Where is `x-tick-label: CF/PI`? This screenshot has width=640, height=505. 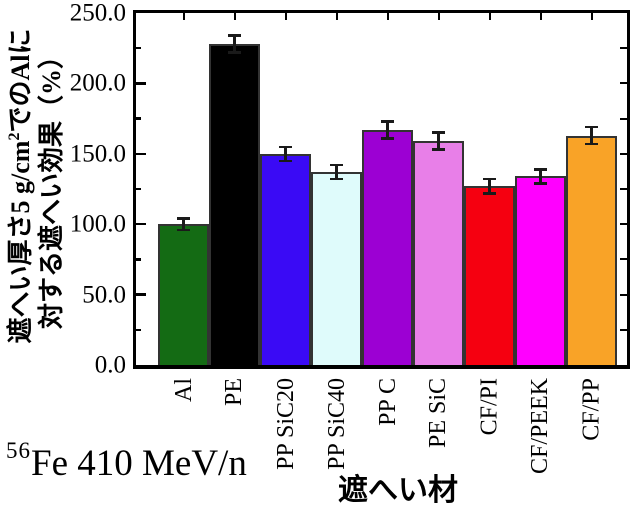 x-tick-label: CF/PI is located at coordinates (489, 407).